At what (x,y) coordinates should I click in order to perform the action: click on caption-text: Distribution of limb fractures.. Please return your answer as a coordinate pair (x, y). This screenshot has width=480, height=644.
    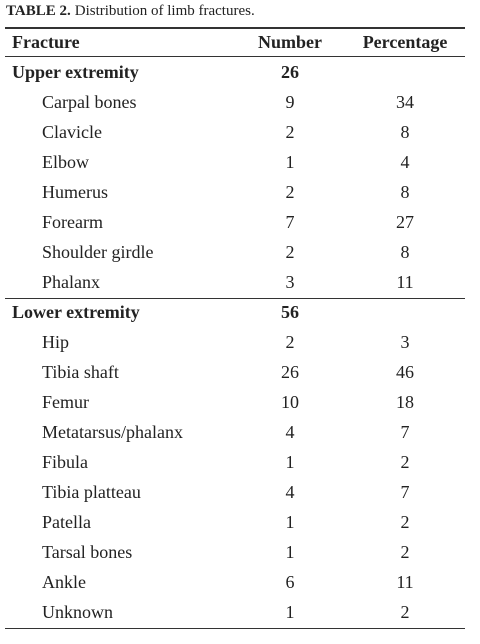
    Looking at the image, I should click on (164, 11).